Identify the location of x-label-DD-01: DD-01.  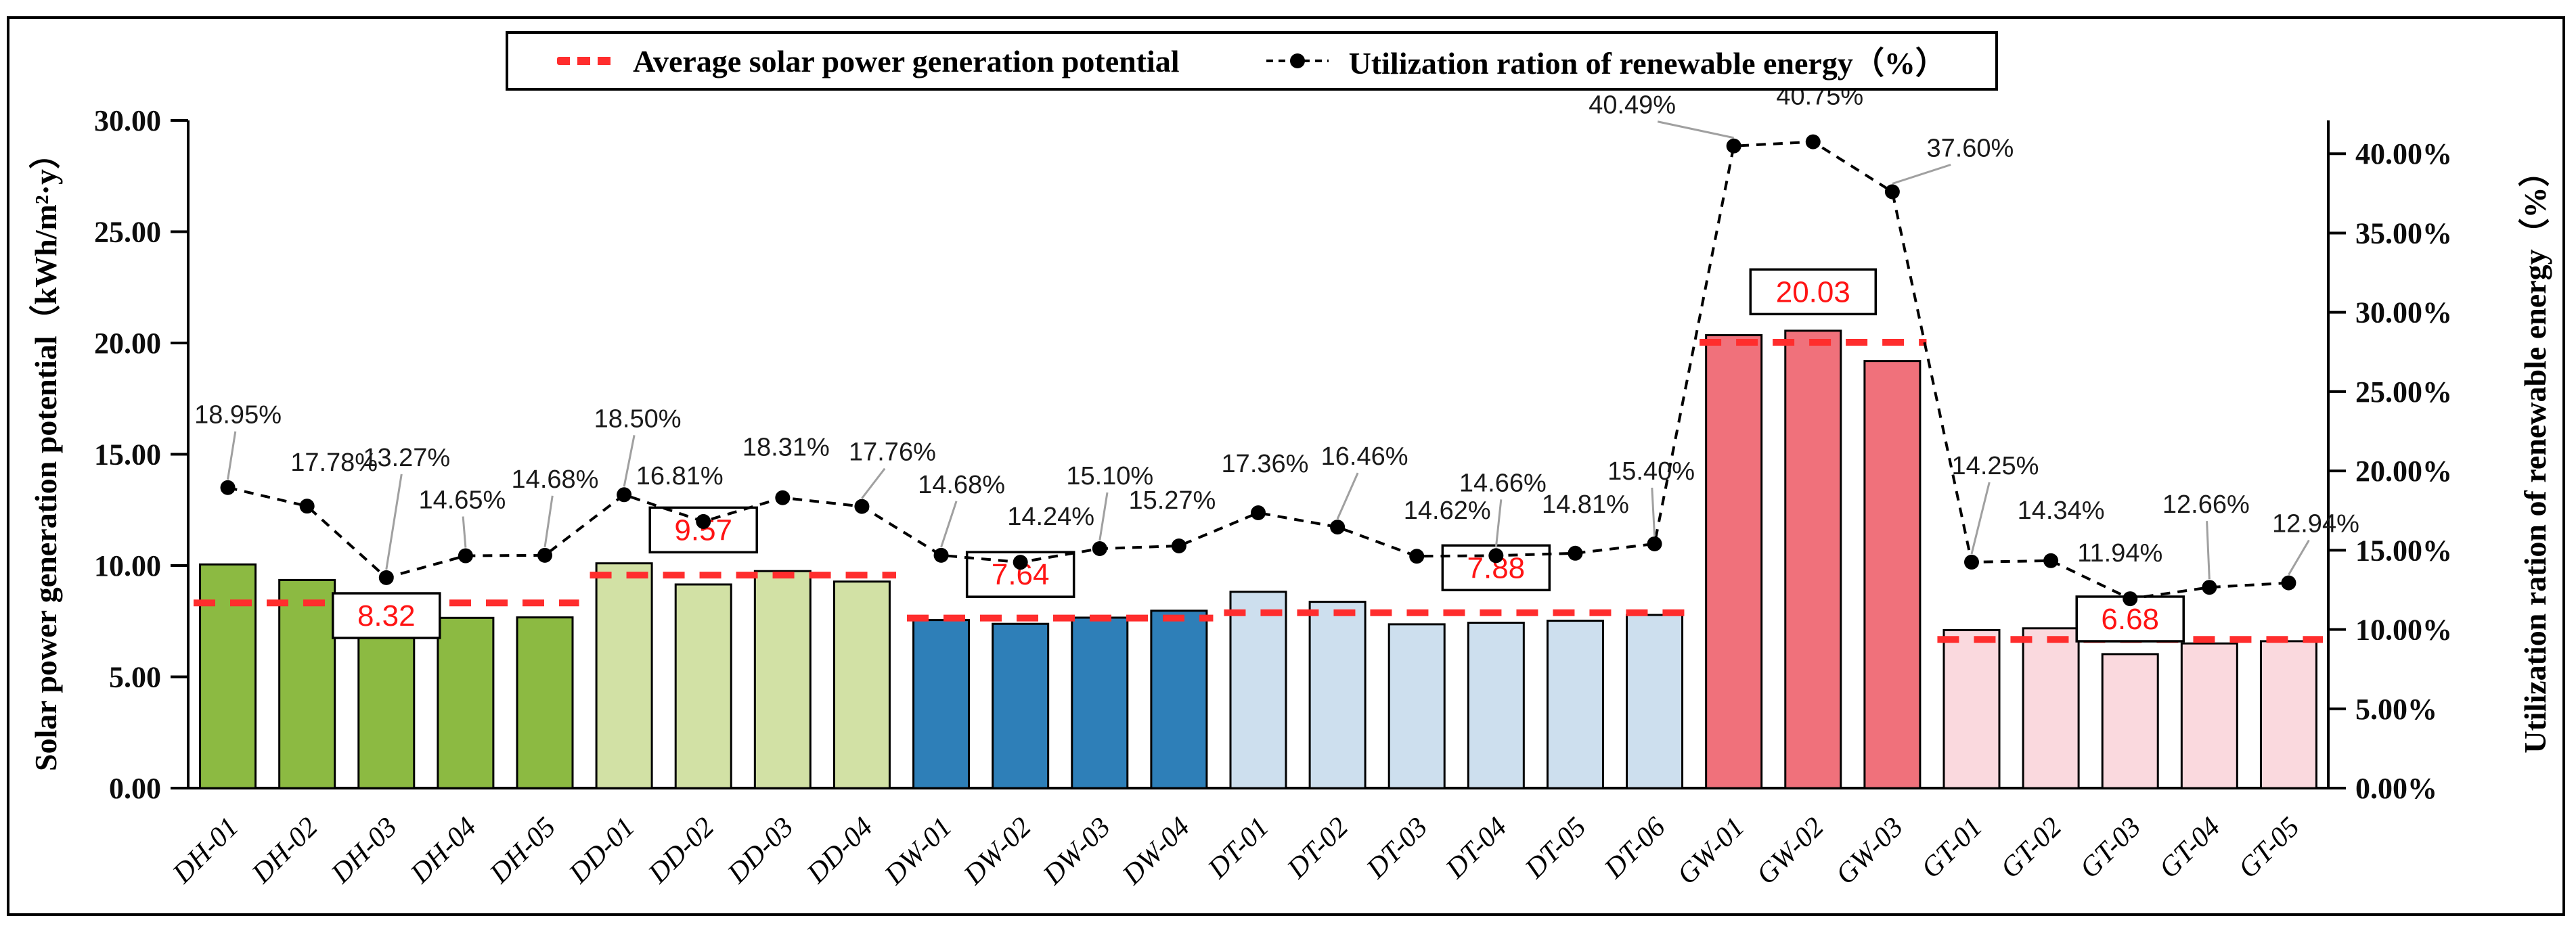
(601, 851).